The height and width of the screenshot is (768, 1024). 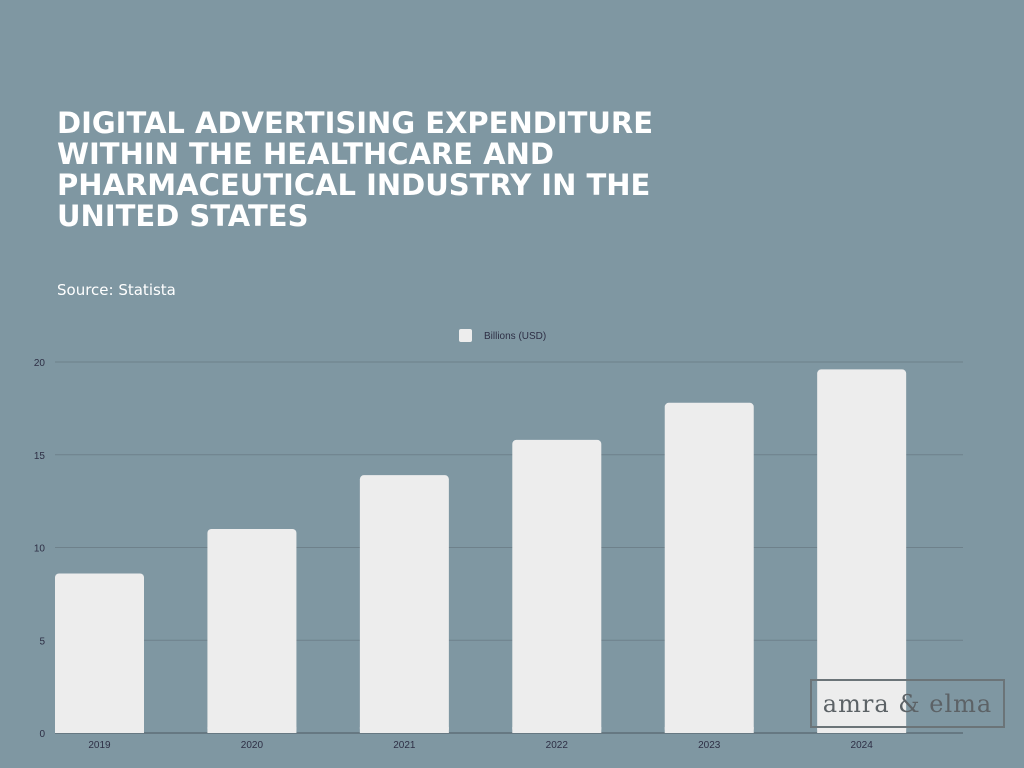 I want to click on y-tick-label: 10, so click(x=40, y=549).